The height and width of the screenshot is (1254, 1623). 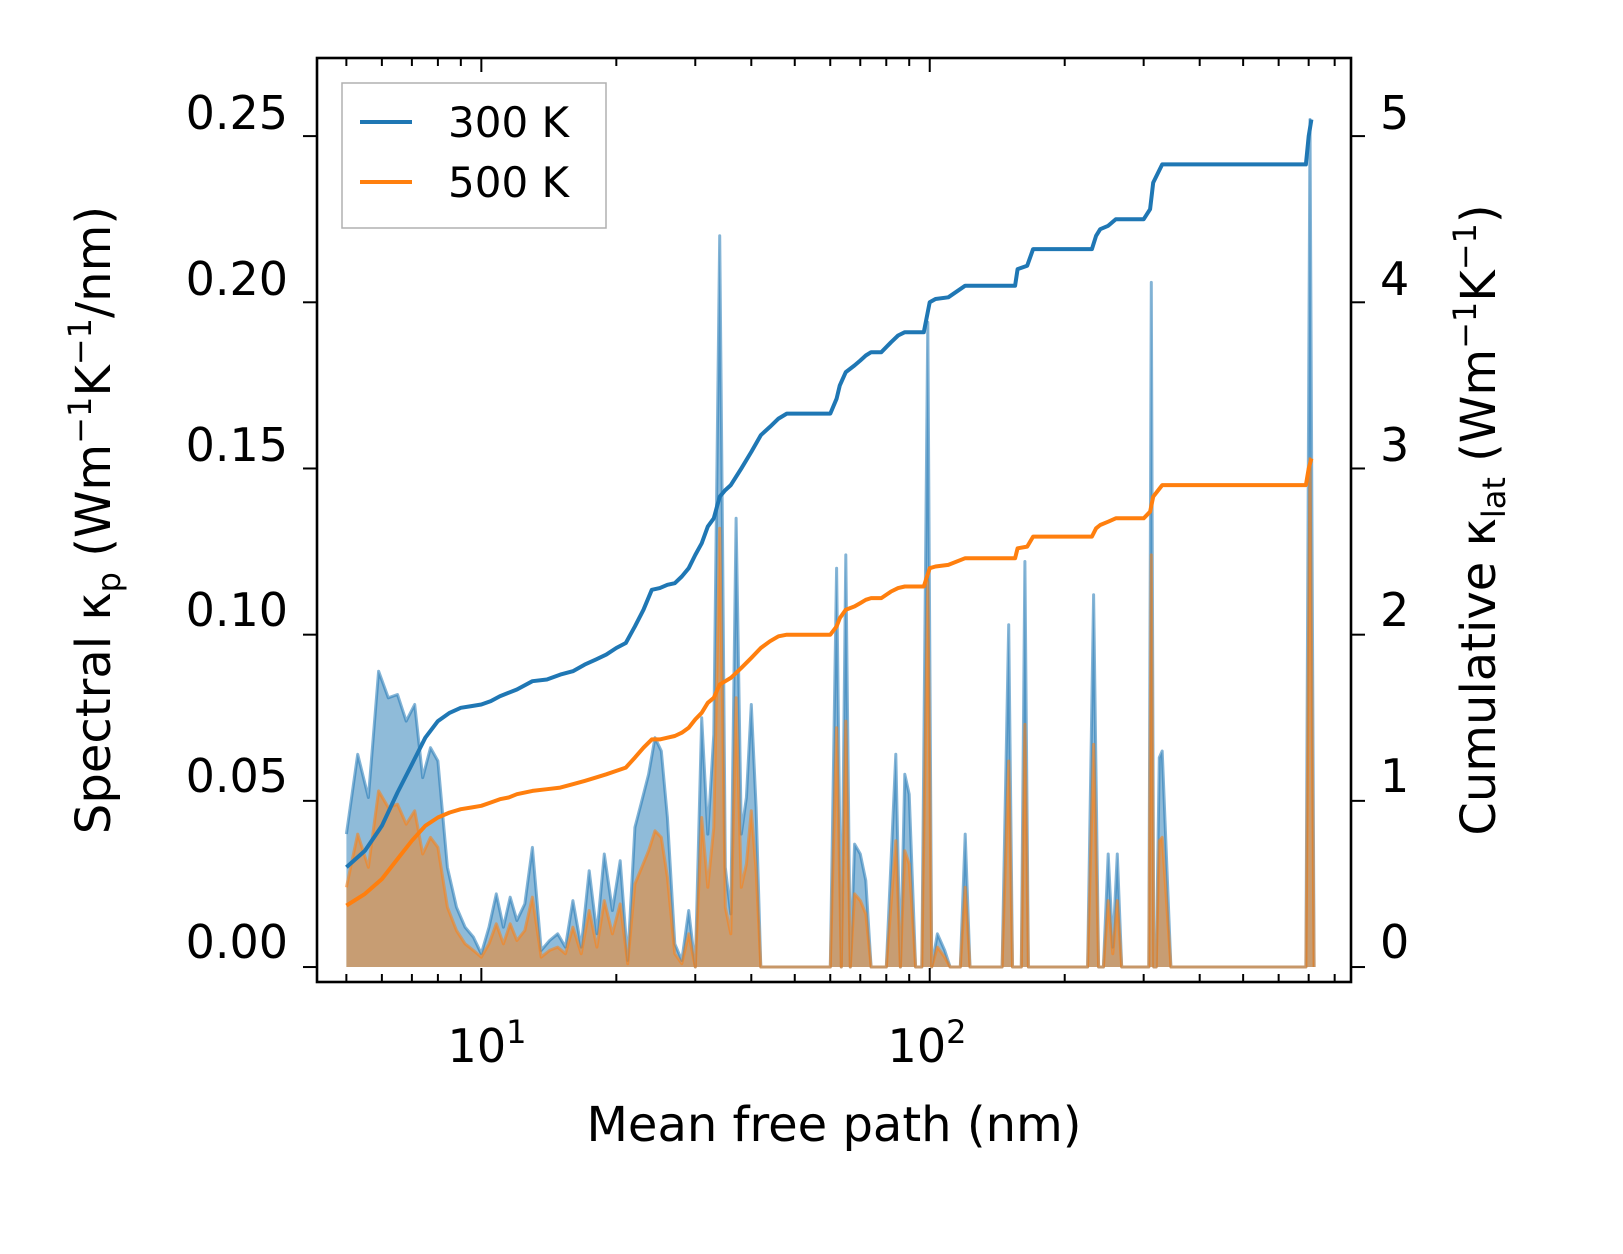 What do you see at coordinates (707, 1043) in the screenshot?
I see `x-tick-labels: 10¹ 10²` at bounding box center [707, 1043].